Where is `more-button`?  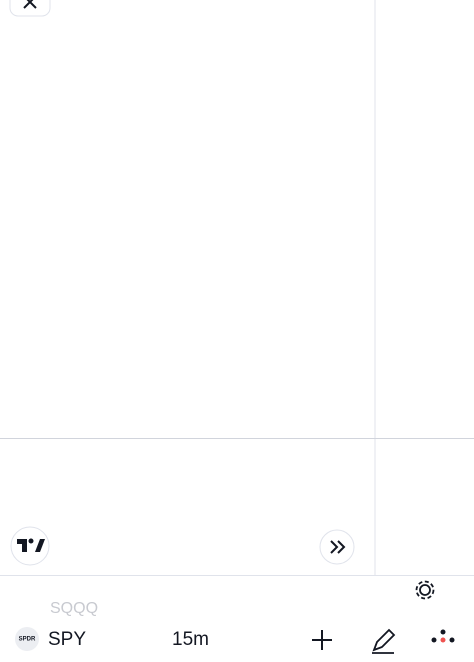 more-button is located at coordinates (443, 636).